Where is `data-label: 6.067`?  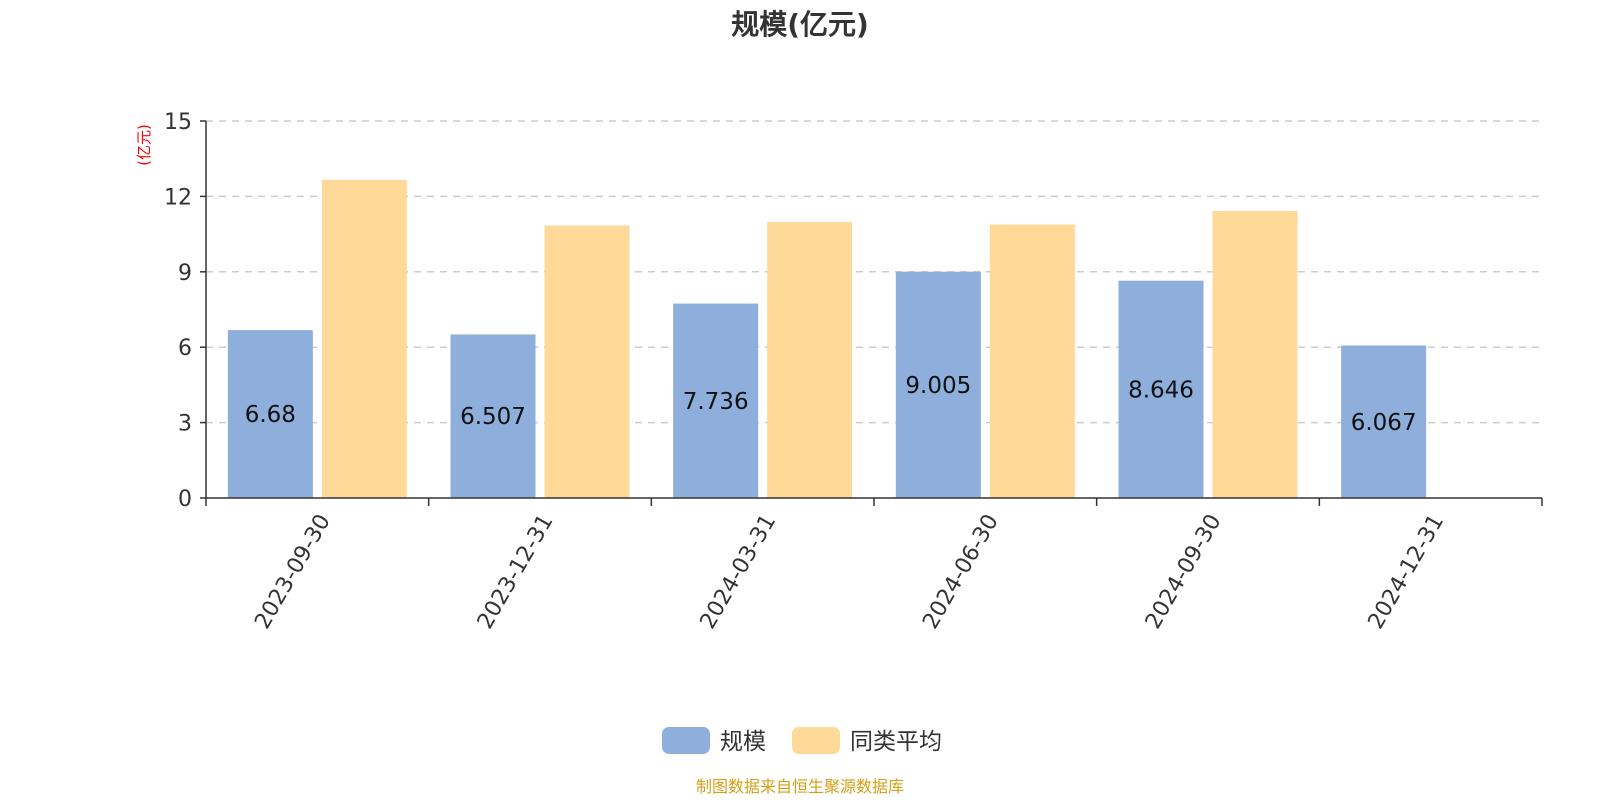 data-label: 6.067 is located at coordinates (1384, 423).